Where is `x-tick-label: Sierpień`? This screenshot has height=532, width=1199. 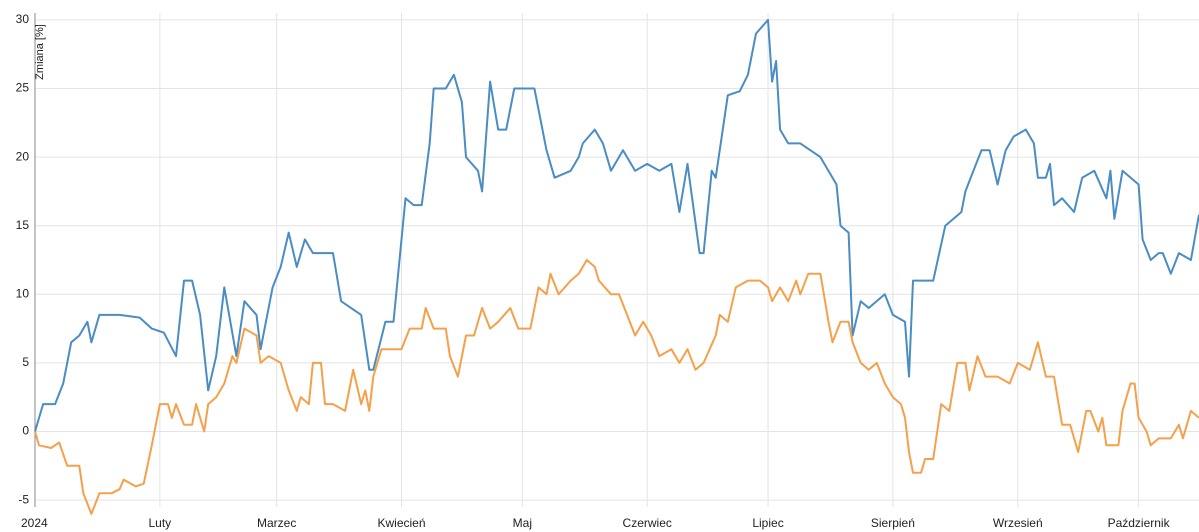 x-tick-label: Sierpień is located at coordinates (893, 523).